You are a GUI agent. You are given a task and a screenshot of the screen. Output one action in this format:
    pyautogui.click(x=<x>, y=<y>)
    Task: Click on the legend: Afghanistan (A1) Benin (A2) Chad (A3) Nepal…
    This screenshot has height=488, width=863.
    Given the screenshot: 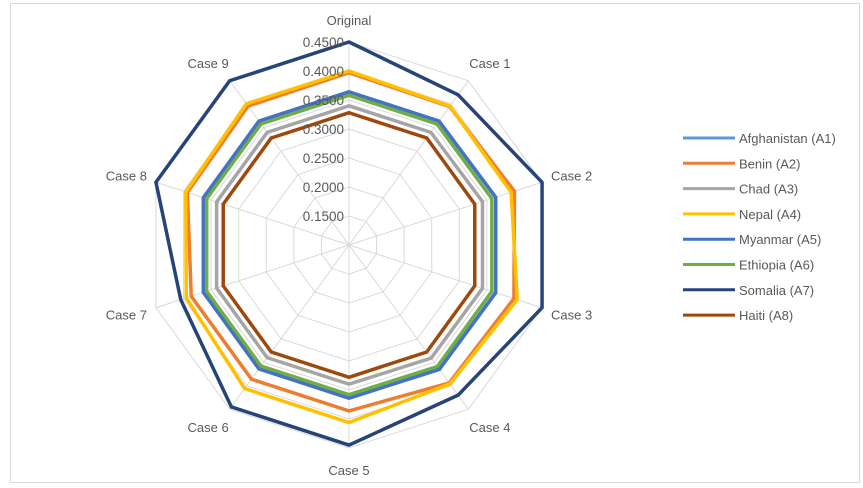 What is the action you would take?
    pyautogui.click(x=759, y=227)
    